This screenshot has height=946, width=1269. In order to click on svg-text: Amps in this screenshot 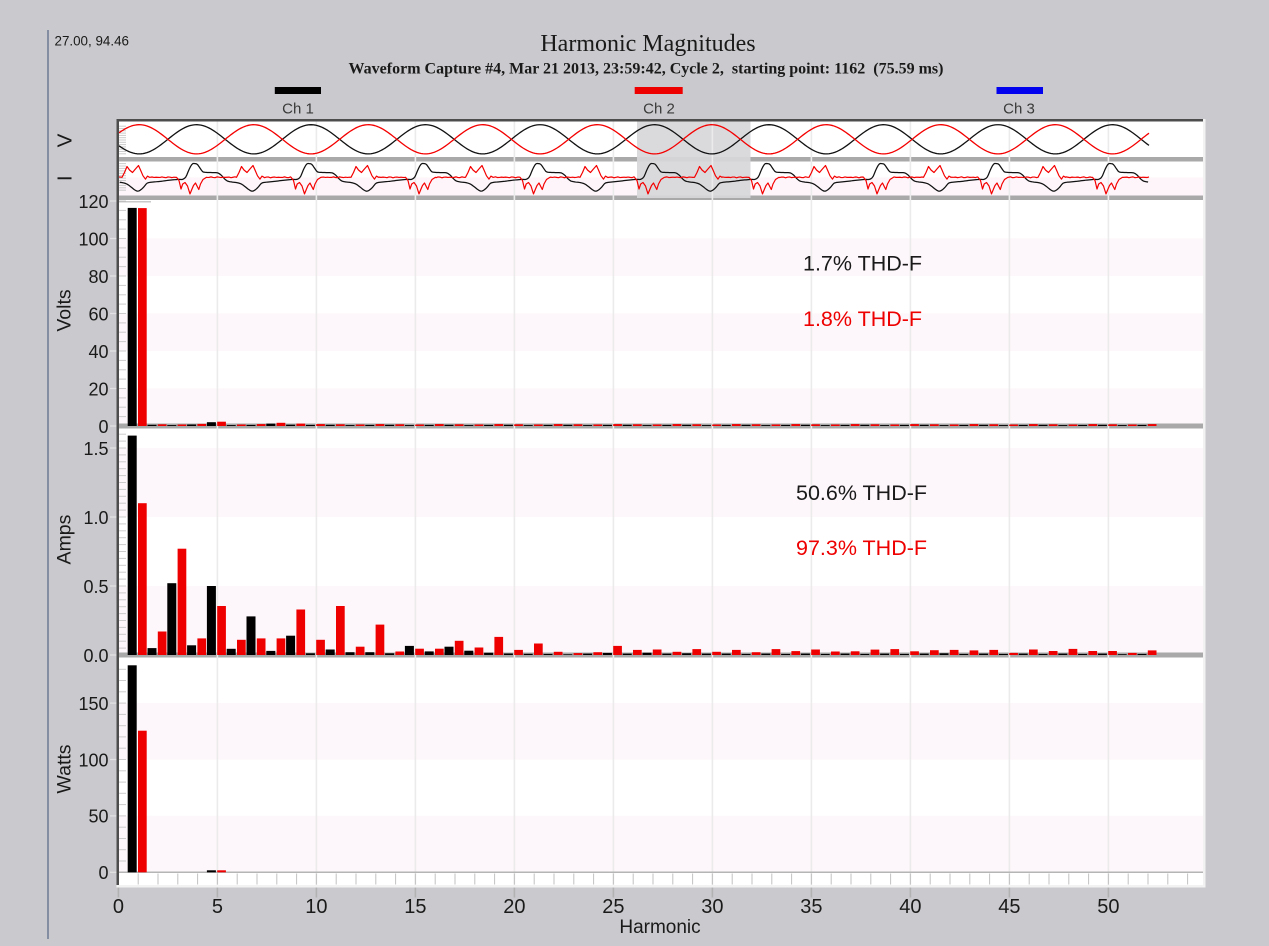, I will do `click(65, 539)`.